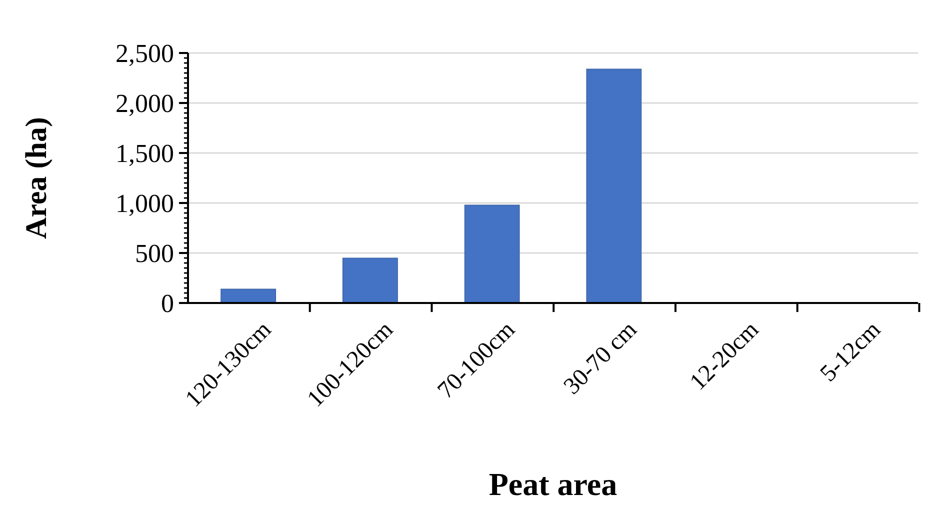  What do you see at coordinates (145, 203) in the screenshot?
I see `y-tick-label: 1,000` at bounding box center [145, 203].